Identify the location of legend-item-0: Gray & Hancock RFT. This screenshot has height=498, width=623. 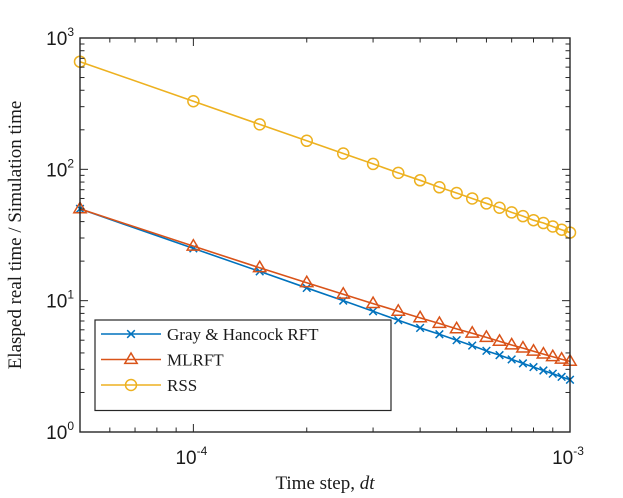
(210, 334).